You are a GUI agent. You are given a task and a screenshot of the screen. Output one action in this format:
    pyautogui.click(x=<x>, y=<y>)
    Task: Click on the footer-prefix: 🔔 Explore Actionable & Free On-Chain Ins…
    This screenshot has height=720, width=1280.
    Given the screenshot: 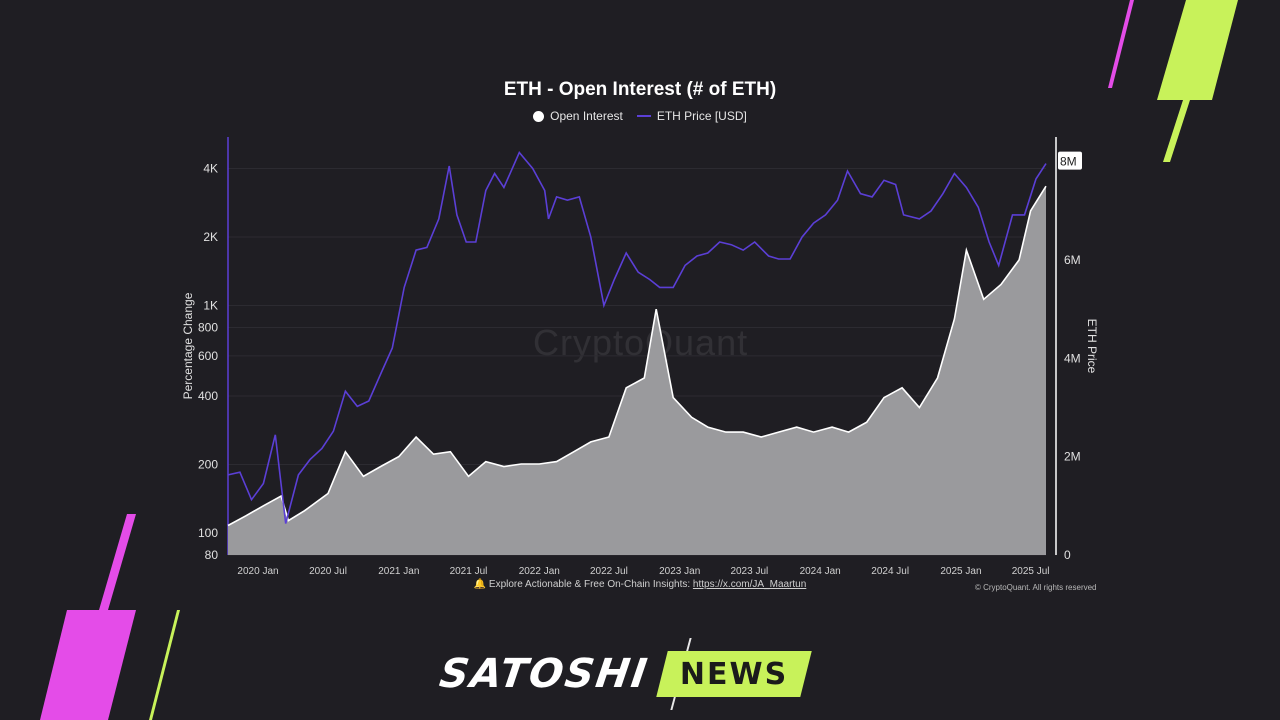 What is the action you would take?
    pyautogui.click(x=583, y=584)
    